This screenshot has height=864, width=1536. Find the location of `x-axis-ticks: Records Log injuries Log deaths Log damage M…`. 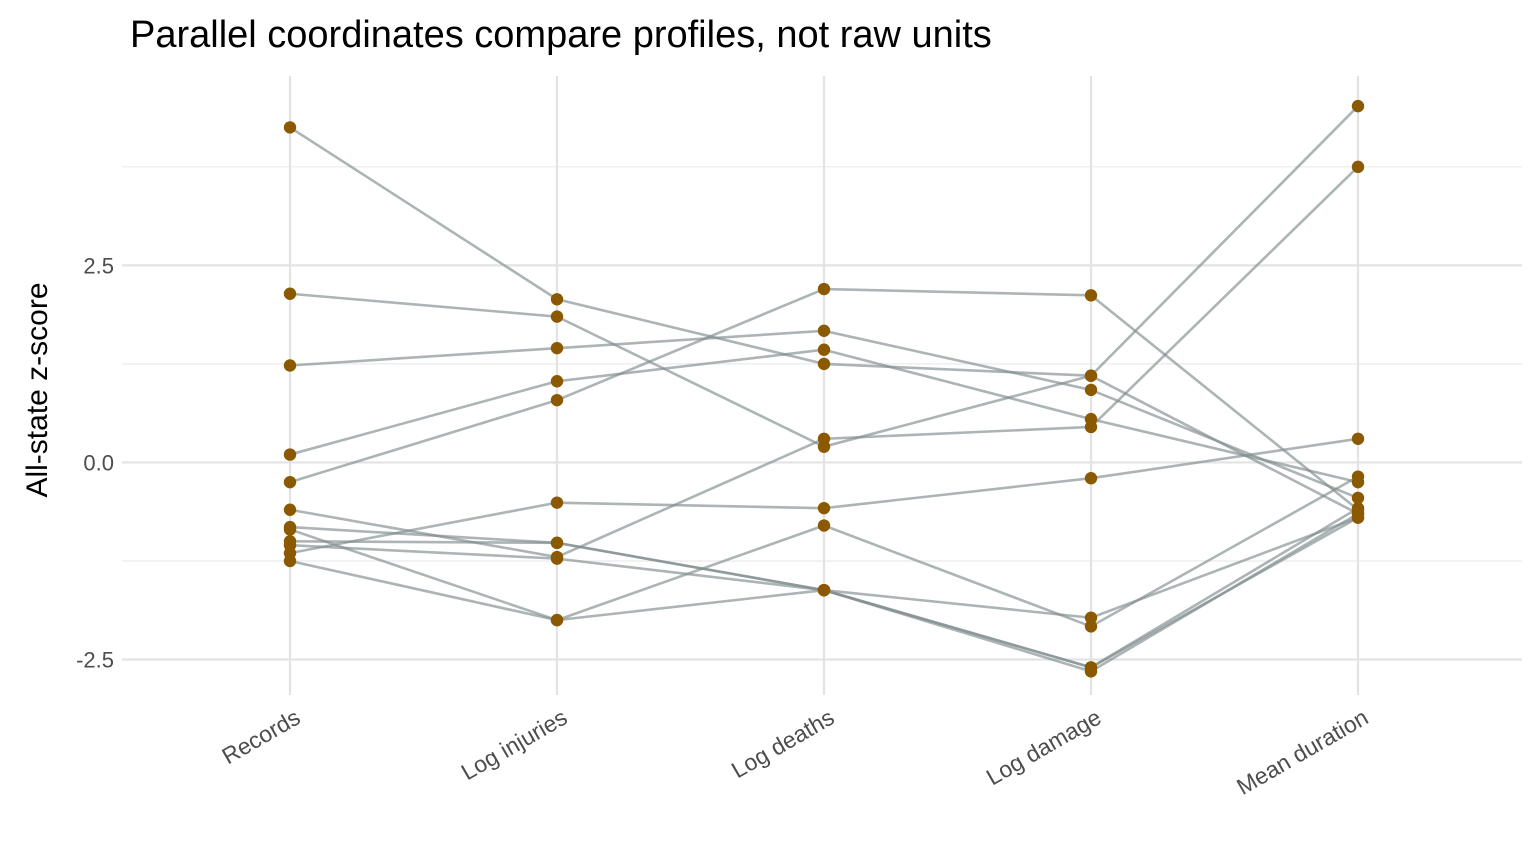

x-axis-ticks: Records Log injuries Log deaths Log damage M… is located at coordinates (794, 752).